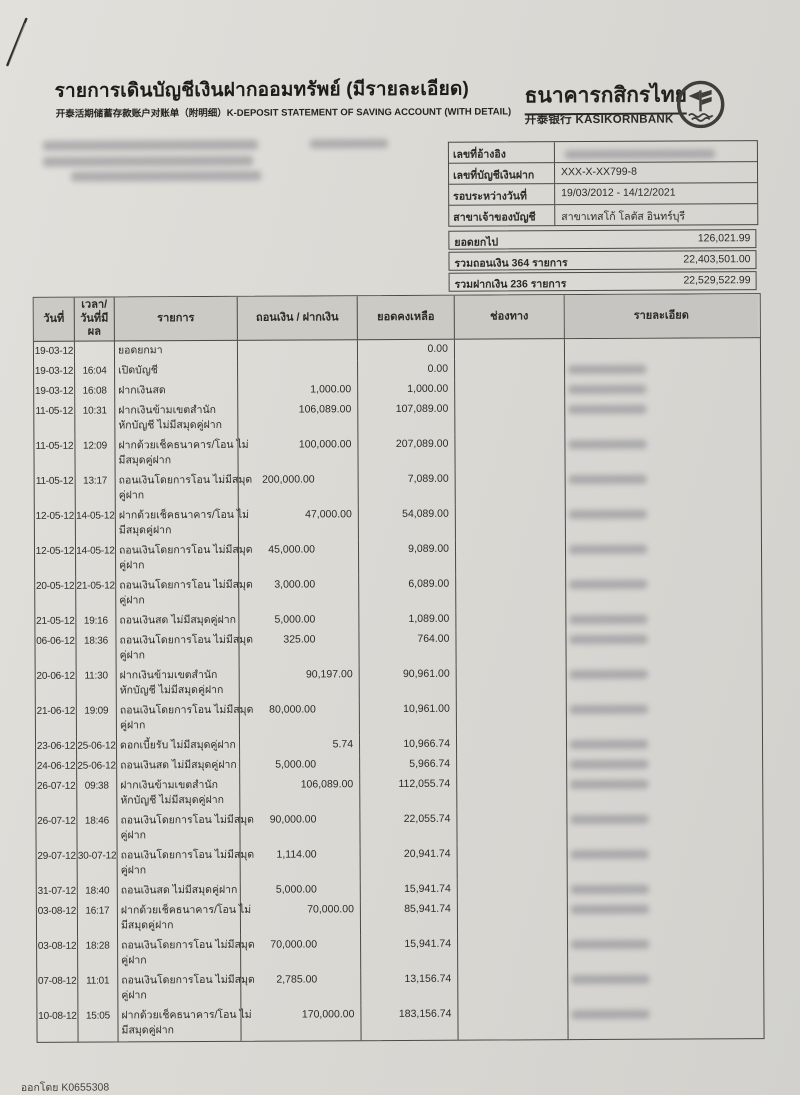 This screenshot has width=800, height=1095. What do you see at coordinates (408, 592) in the screenshot?
I see `cell-balance: 6,089.00` at bounding box center [408, 592].